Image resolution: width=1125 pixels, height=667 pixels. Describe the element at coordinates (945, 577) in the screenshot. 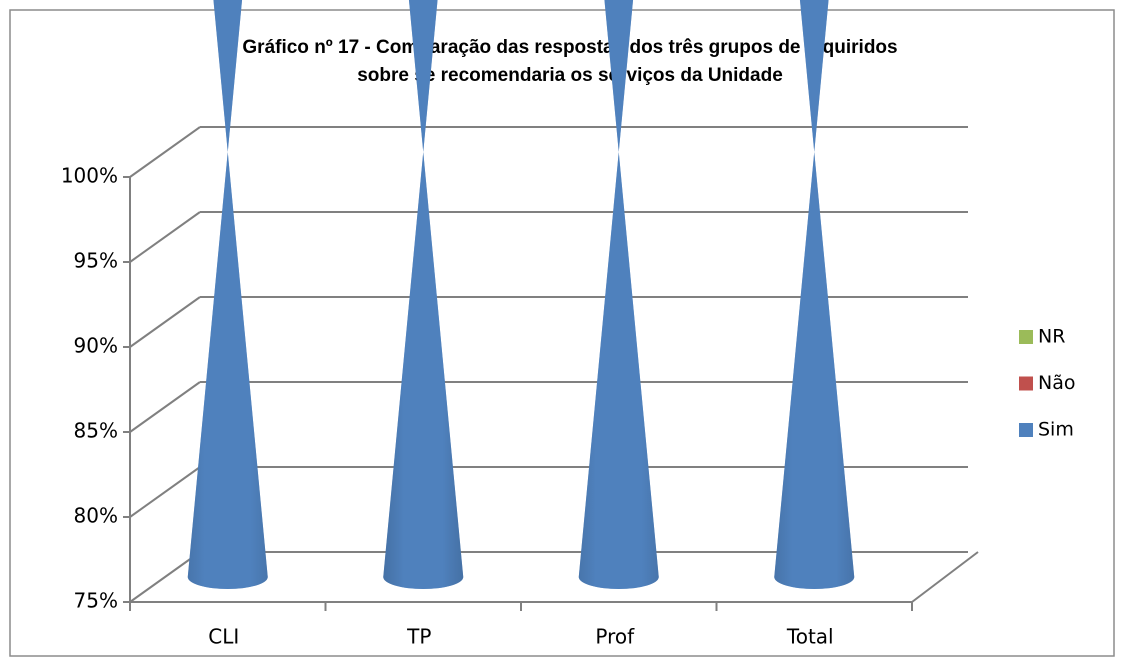

I see `floor-side` at that location.